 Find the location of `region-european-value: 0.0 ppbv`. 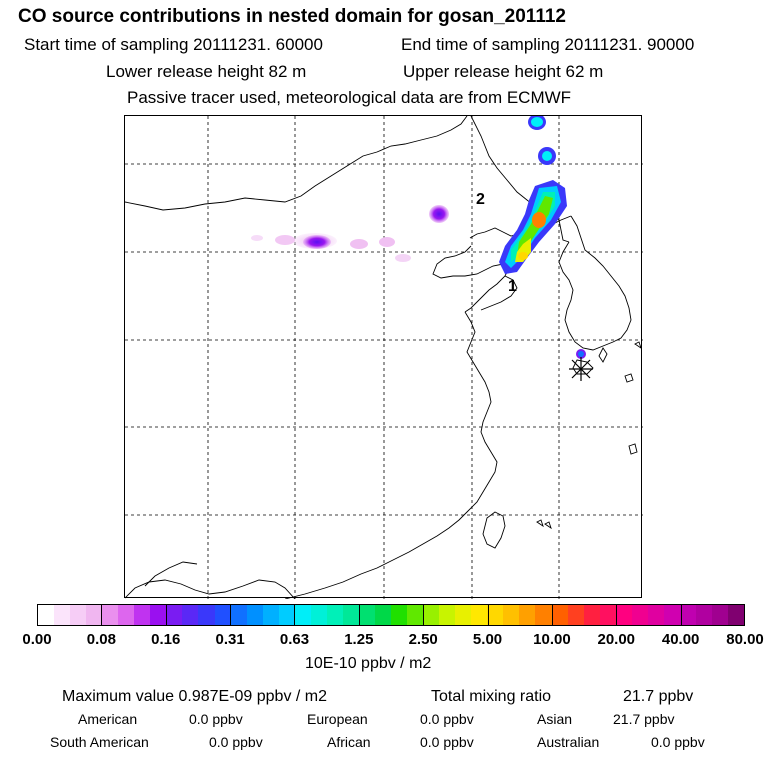

region-european-value: 0.0 ppbv is located at coordinates (447, 719).